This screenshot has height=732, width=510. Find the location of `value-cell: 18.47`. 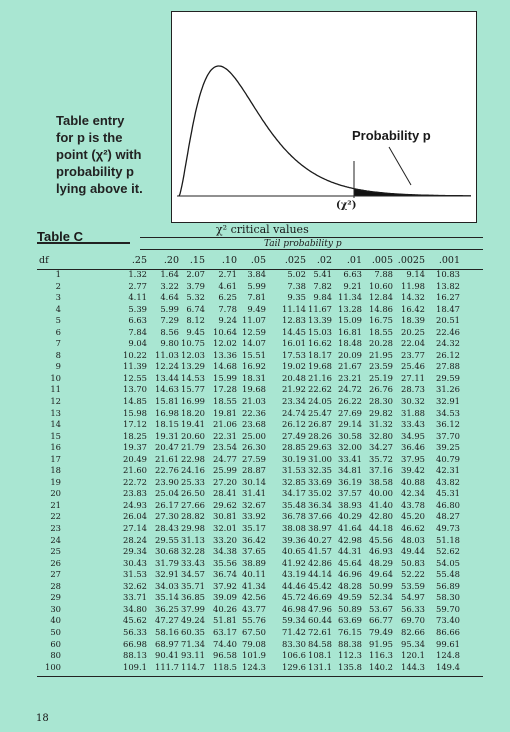

value-cell: 18.47 is located at coordinates (448, 308).